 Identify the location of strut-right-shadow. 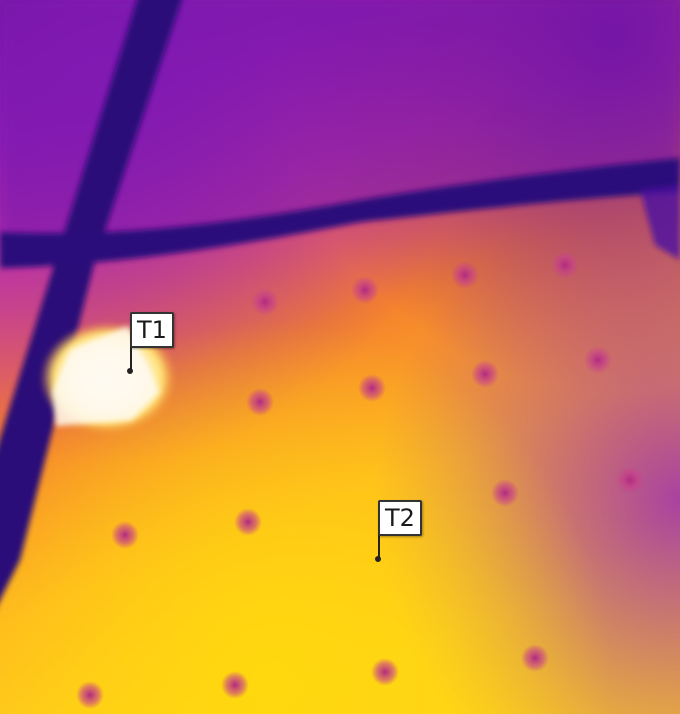
(660, 222).